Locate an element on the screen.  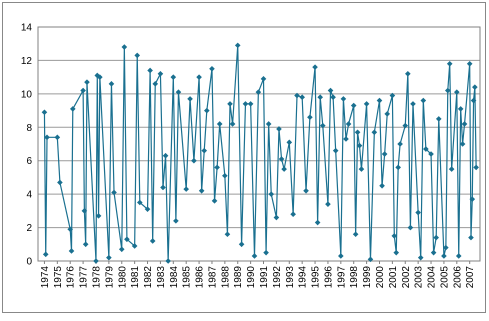
x-tick-label: 1999 is located at coordinates (367, 277).